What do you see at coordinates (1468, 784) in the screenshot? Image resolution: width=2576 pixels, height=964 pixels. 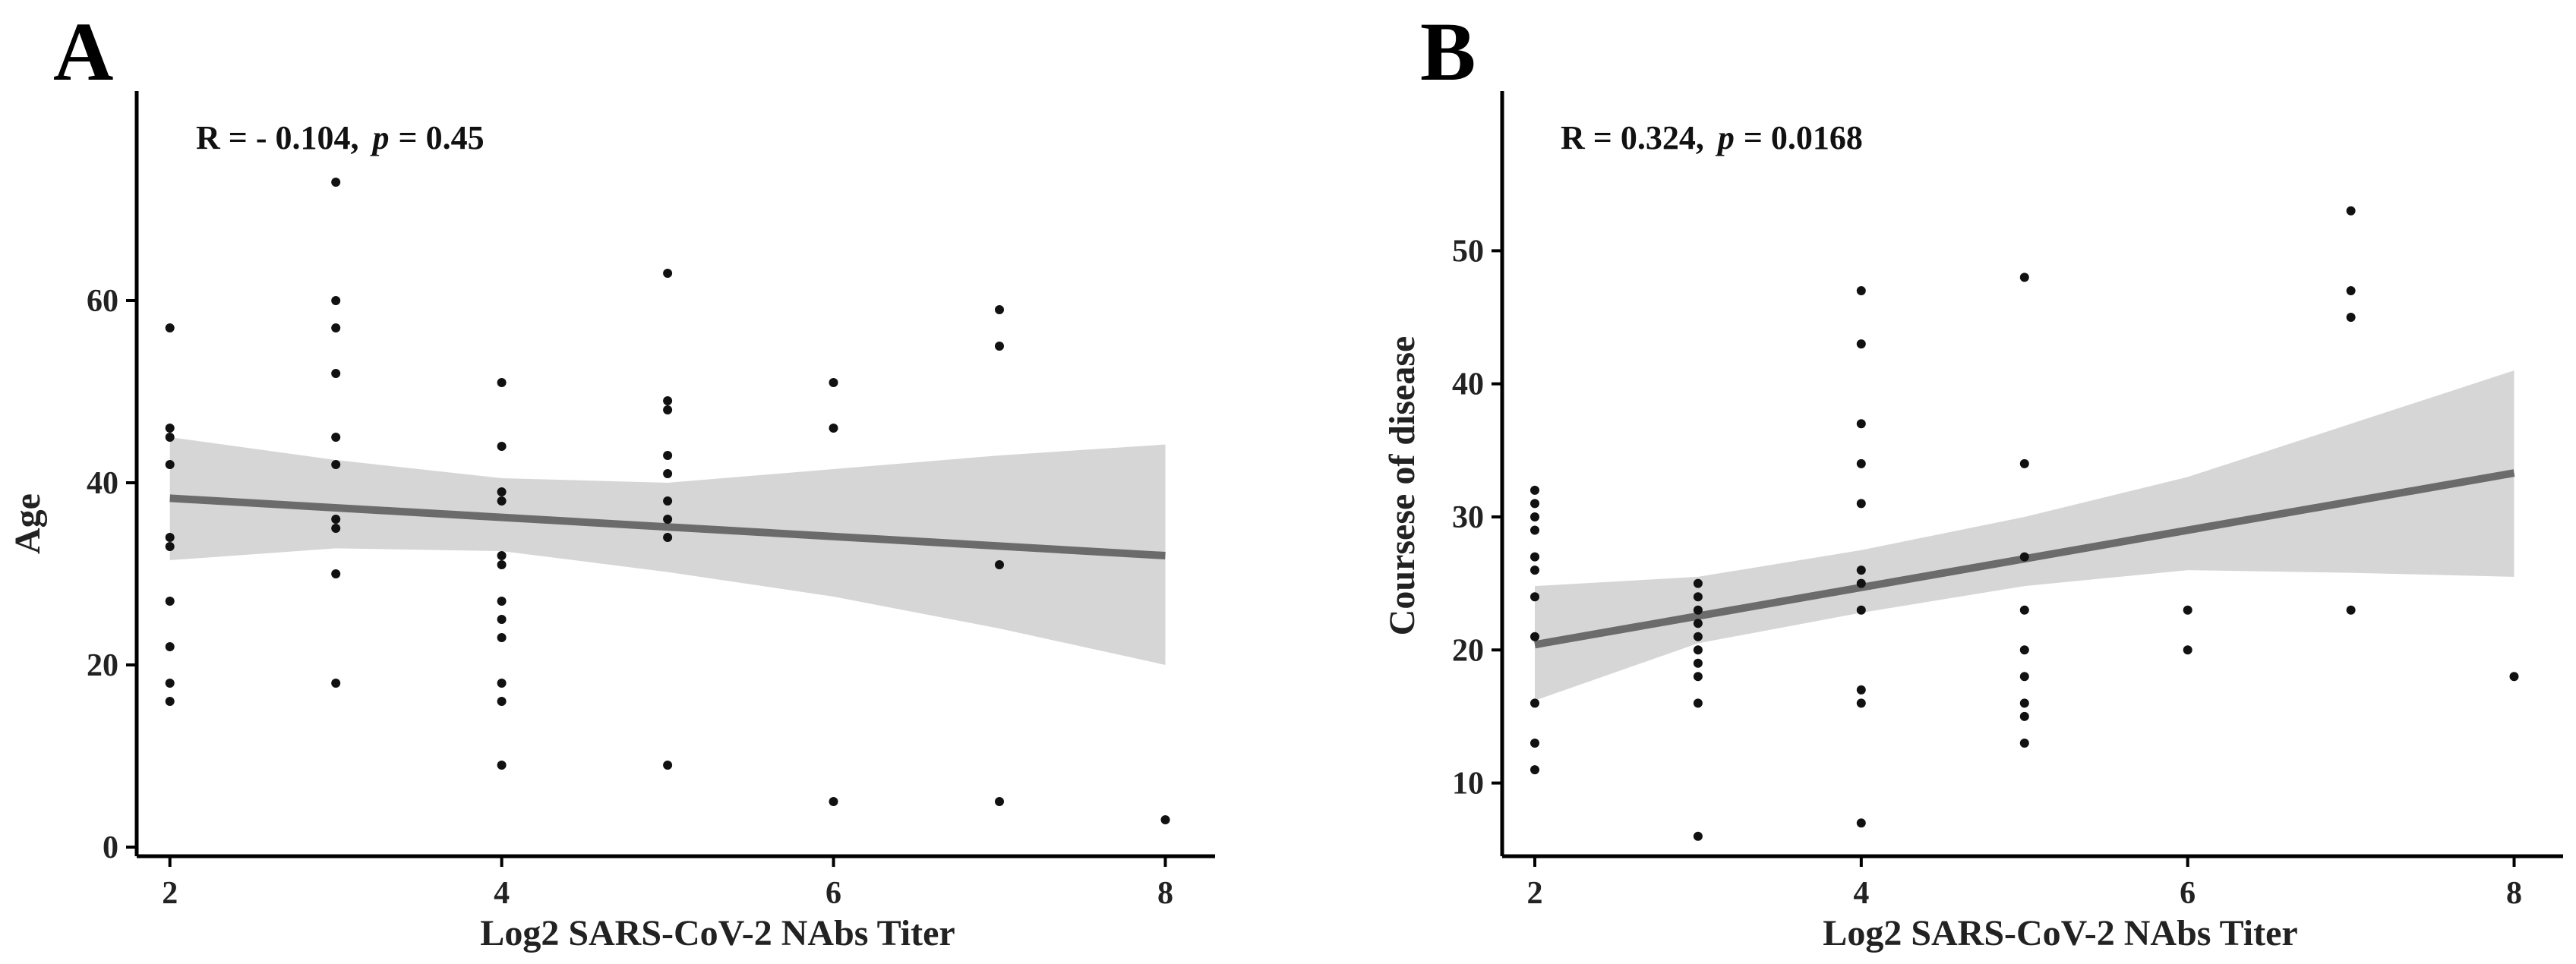 I see `y-tick-label: 10` at bounding box center [1468, 784].